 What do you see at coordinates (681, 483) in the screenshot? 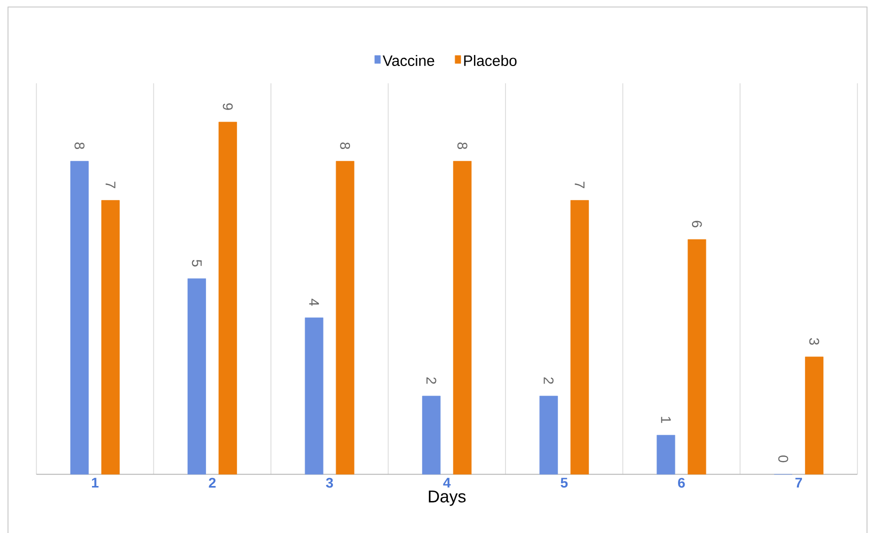
I see `x-tick-label: 6` at bounding box center [681, 483].